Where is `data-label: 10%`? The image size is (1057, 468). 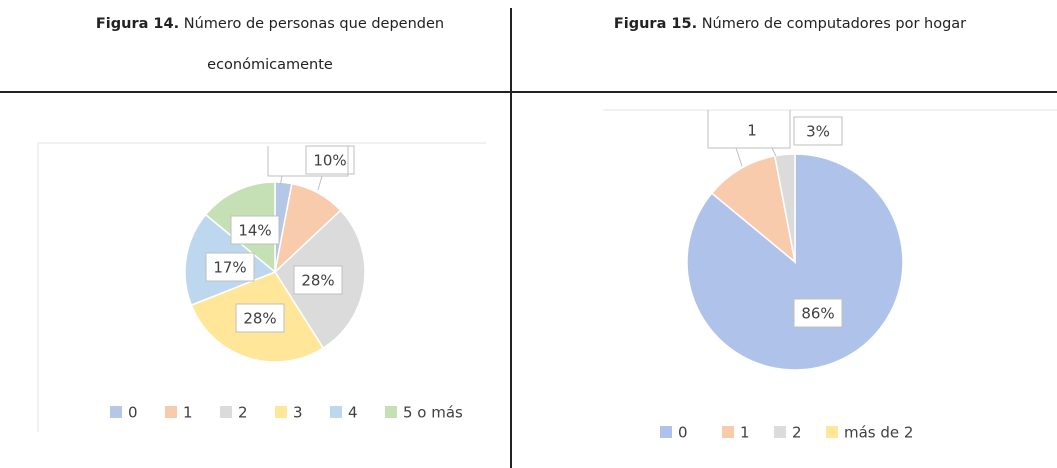 data-label: 10% is located at coordinates (329, 161).